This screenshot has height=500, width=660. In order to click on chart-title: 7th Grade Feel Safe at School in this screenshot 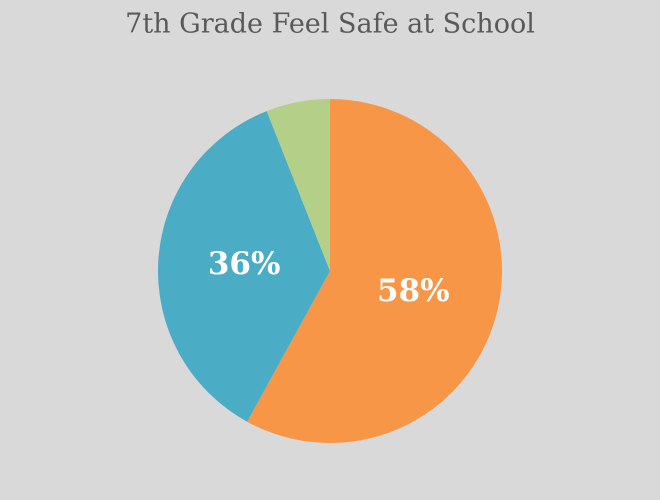, I will do `click(330, 24)`.